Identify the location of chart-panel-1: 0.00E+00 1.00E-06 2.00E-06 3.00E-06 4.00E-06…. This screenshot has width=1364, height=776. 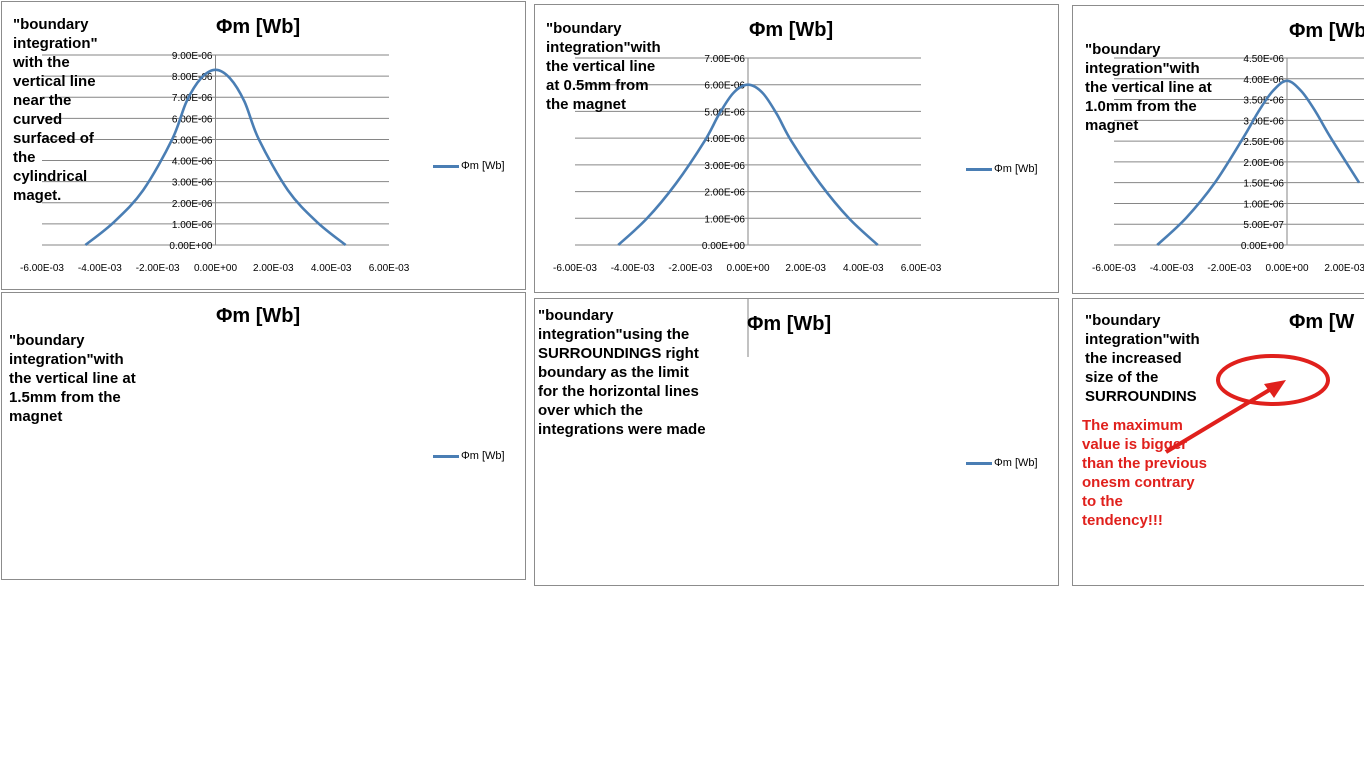
(263, 145).